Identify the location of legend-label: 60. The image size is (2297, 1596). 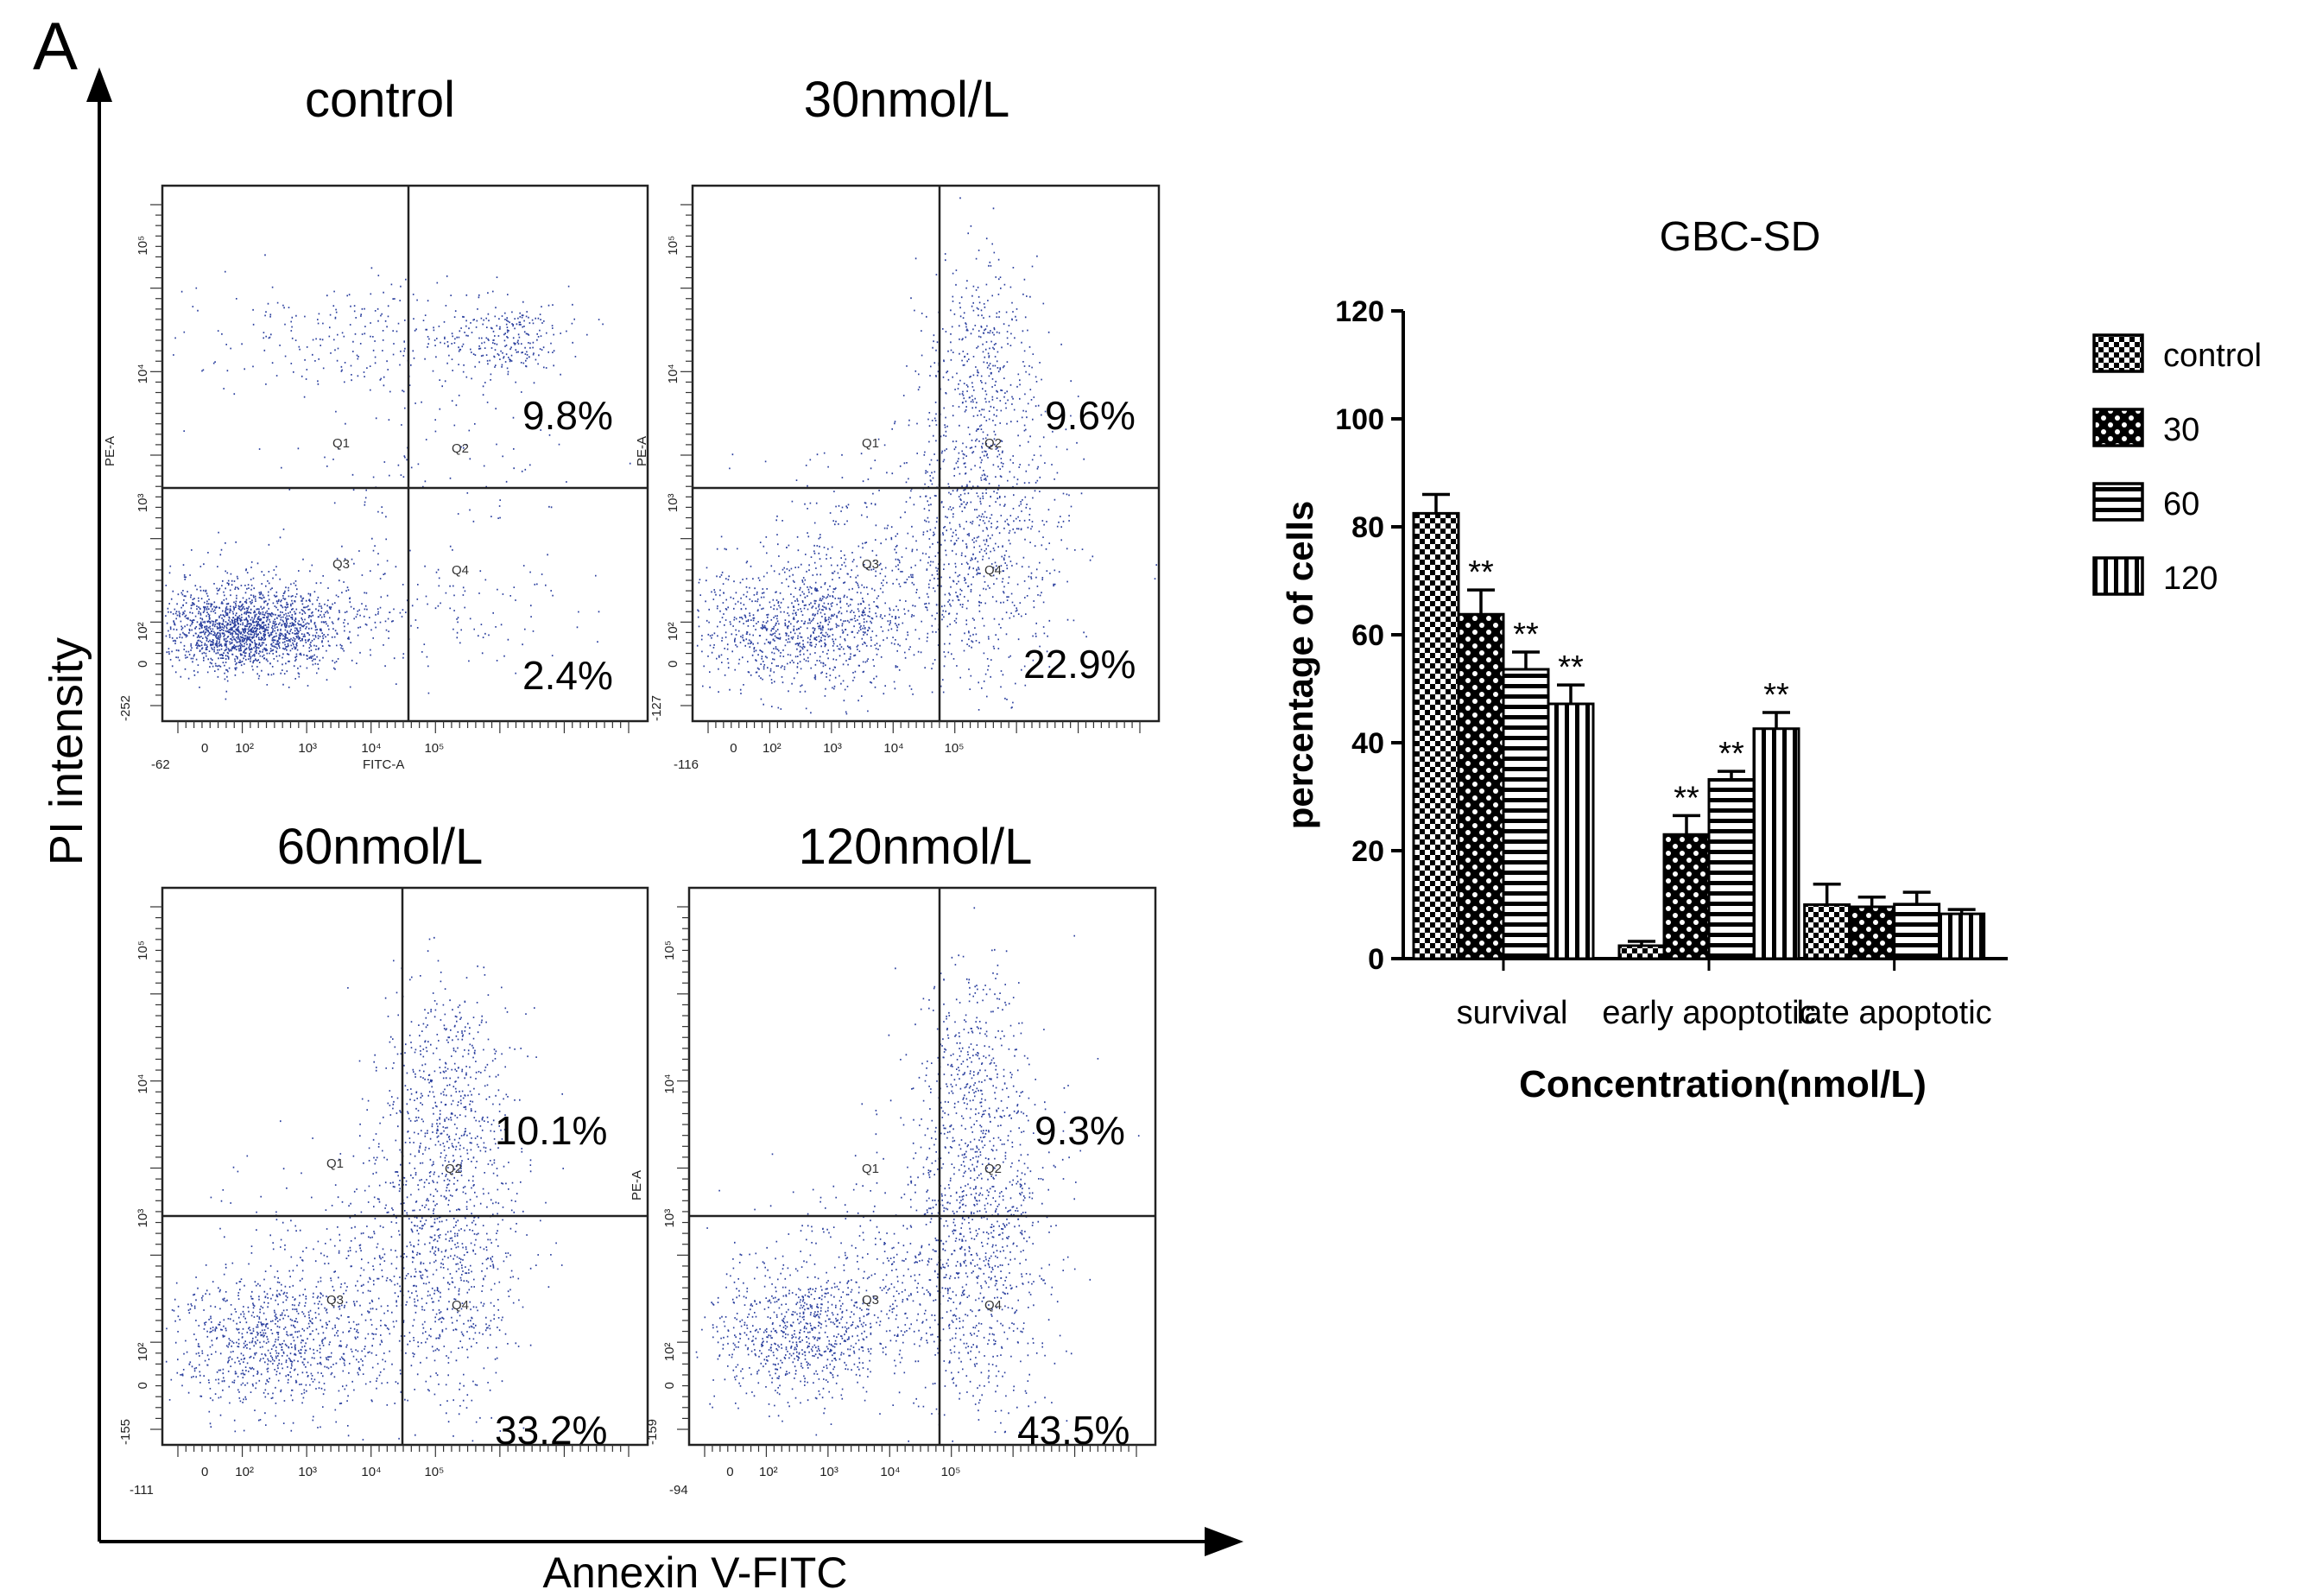
(2181, 504).